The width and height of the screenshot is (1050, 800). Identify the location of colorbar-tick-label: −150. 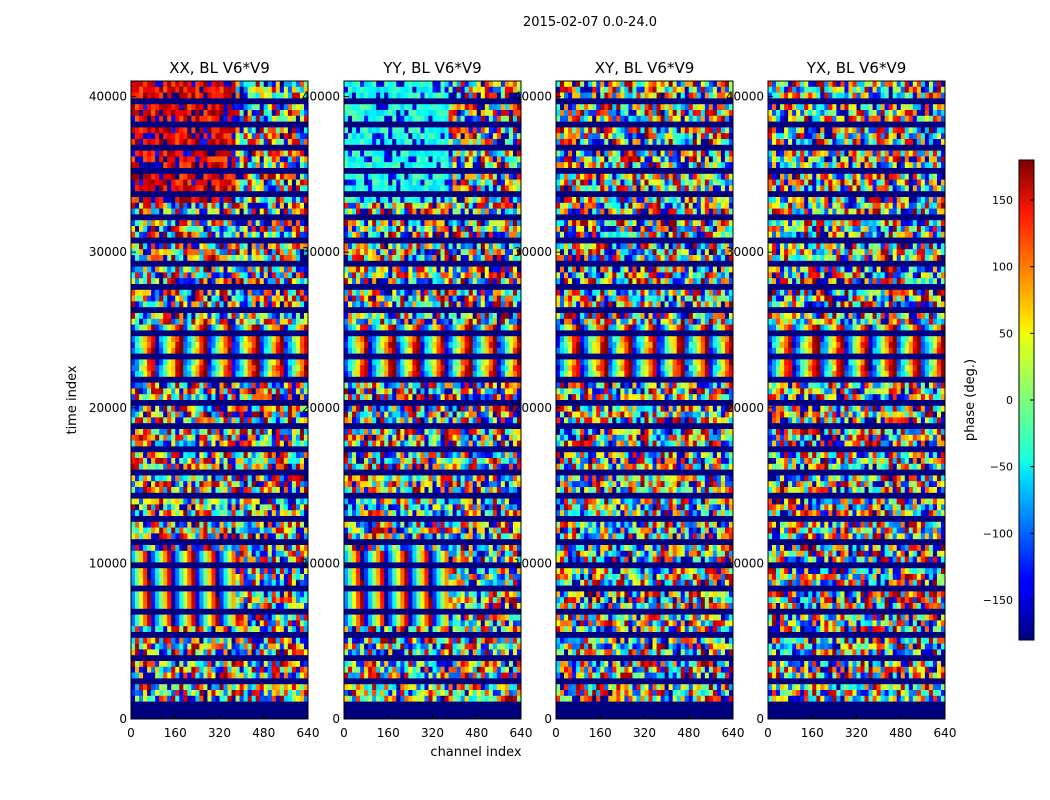
(998, 600).